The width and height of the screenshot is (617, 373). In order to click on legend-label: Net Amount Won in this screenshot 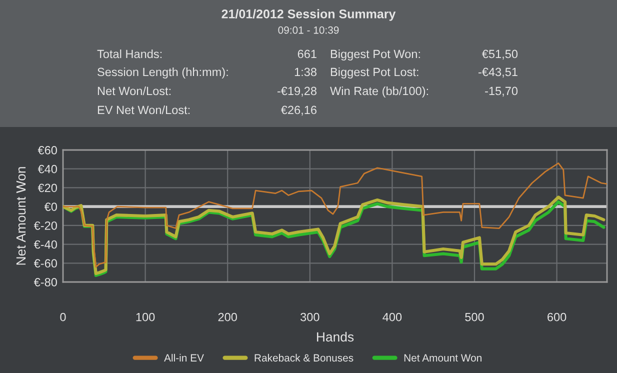, I will do `click(443, 358)`.